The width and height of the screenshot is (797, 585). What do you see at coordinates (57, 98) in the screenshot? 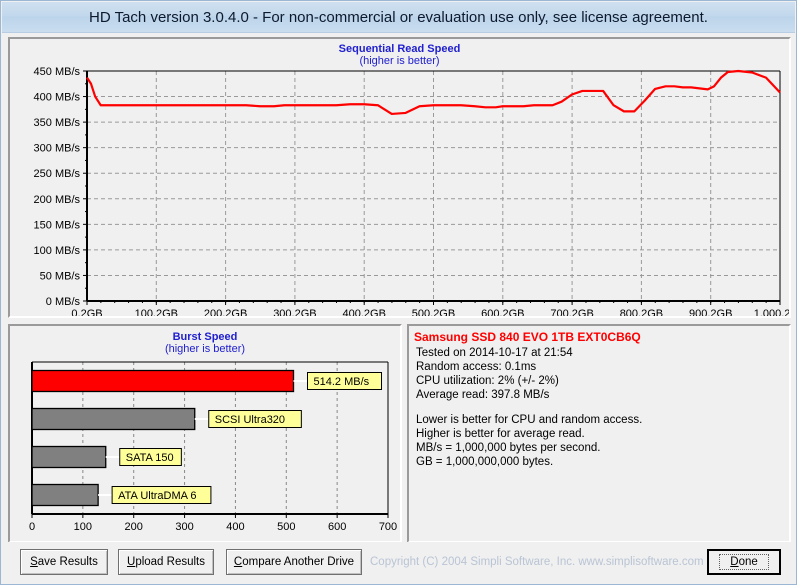
I see `seq-y-tick-label: 400 MB/s` at bounding box center [57, 98].